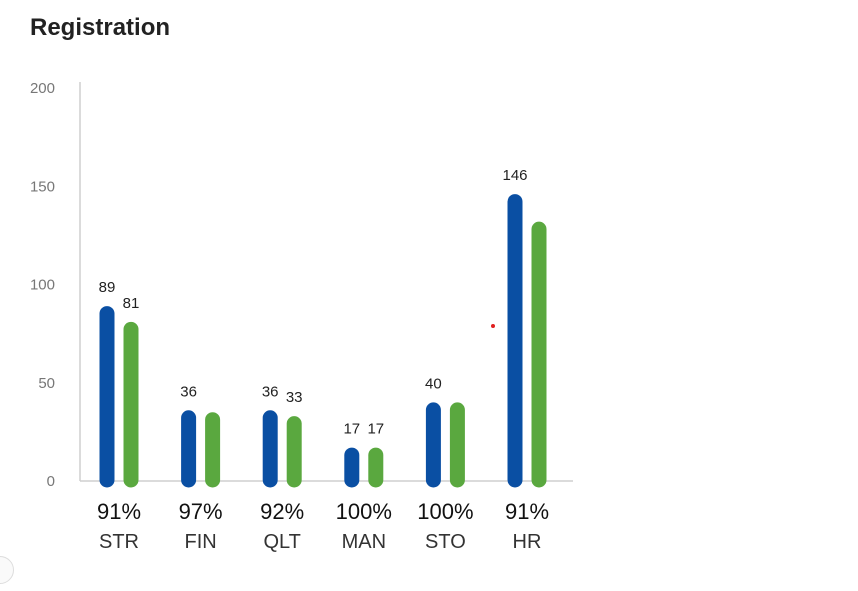 Image resolution: width=858 pixels, height=591 pixels. What do you see at coordinates (433, 383) in the screenshot?
I see `data-label: 40` at bounding box center [433, 383].